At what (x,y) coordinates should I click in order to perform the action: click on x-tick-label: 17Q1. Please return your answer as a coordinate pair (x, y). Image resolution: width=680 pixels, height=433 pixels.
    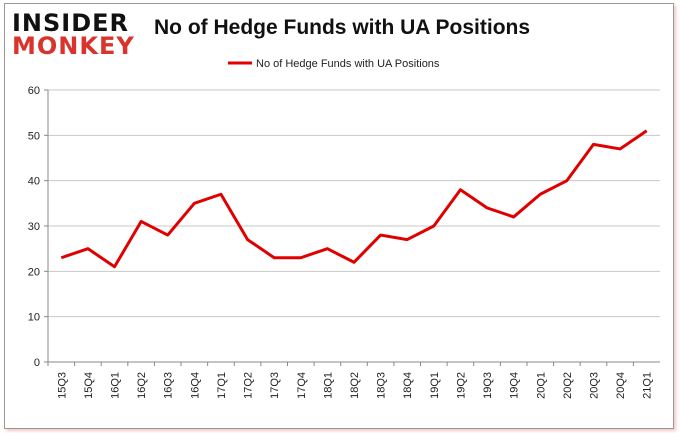
    Looking at the image, I should click on (222, 385).